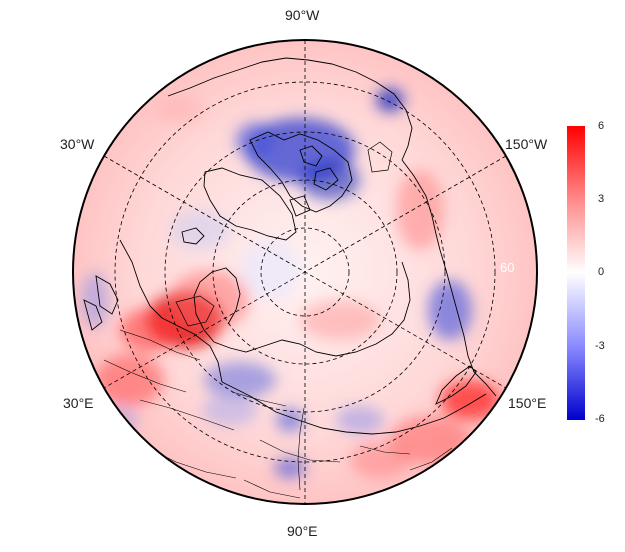 The width and height of the screenshot is (625, 552). Describe the element at coordinates (77, 144) in the screenshot. I see `lon-label-upper-left: 30°W` at that location.